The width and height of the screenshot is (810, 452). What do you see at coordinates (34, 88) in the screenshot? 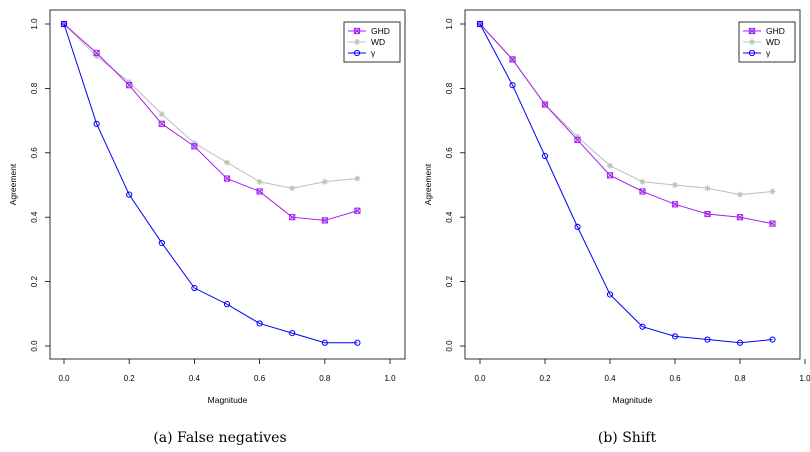
I see `y-tick-label: 0.8` at bounding box center [34, 88].